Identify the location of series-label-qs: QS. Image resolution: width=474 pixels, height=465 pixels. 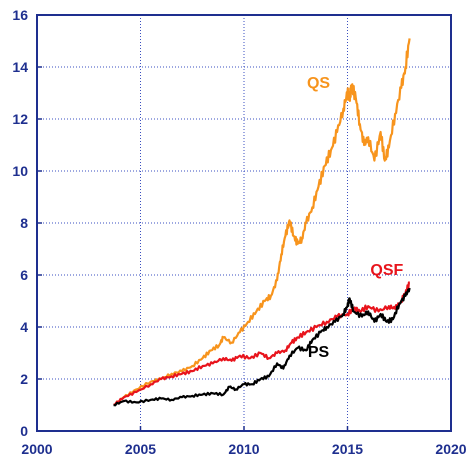
(318, 83).